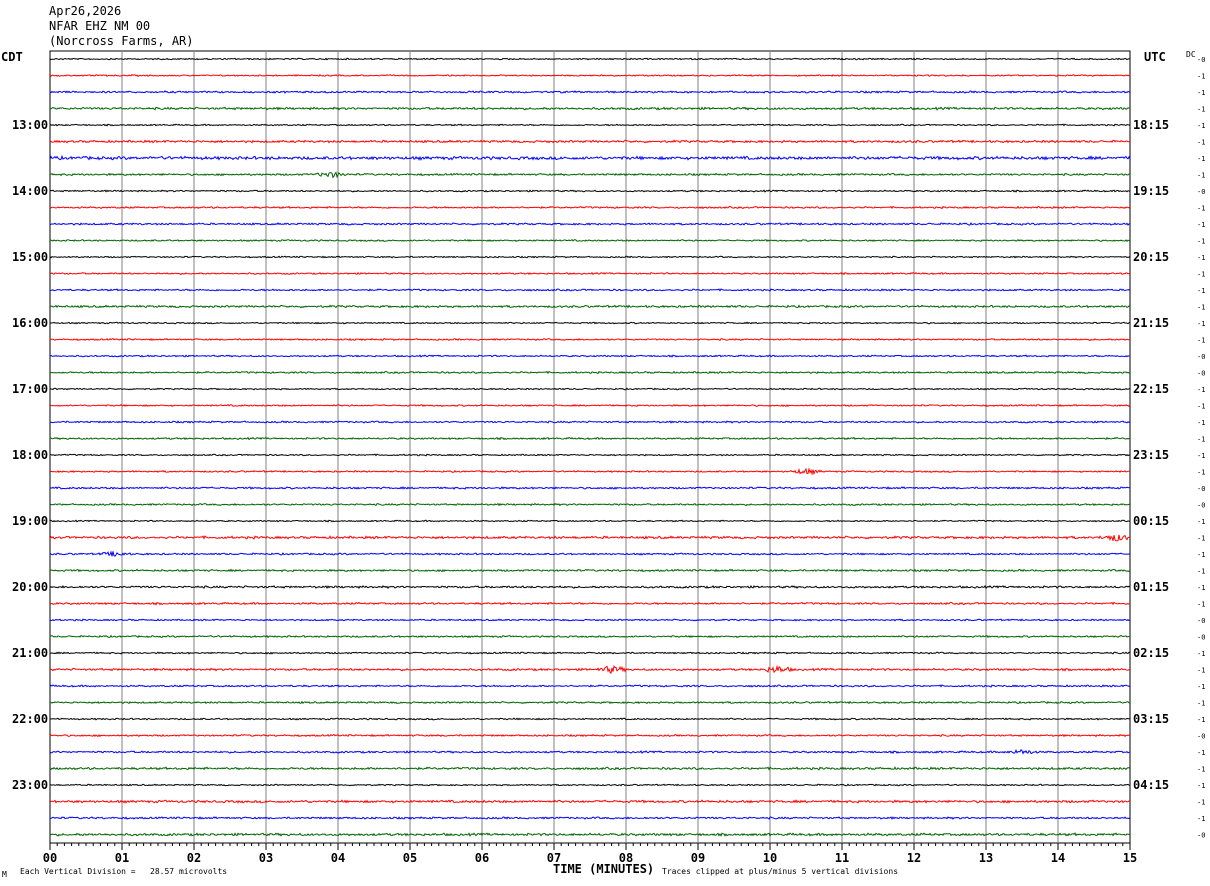  I want to click on utc-hour-label: 00:15, so click(1151, 521).